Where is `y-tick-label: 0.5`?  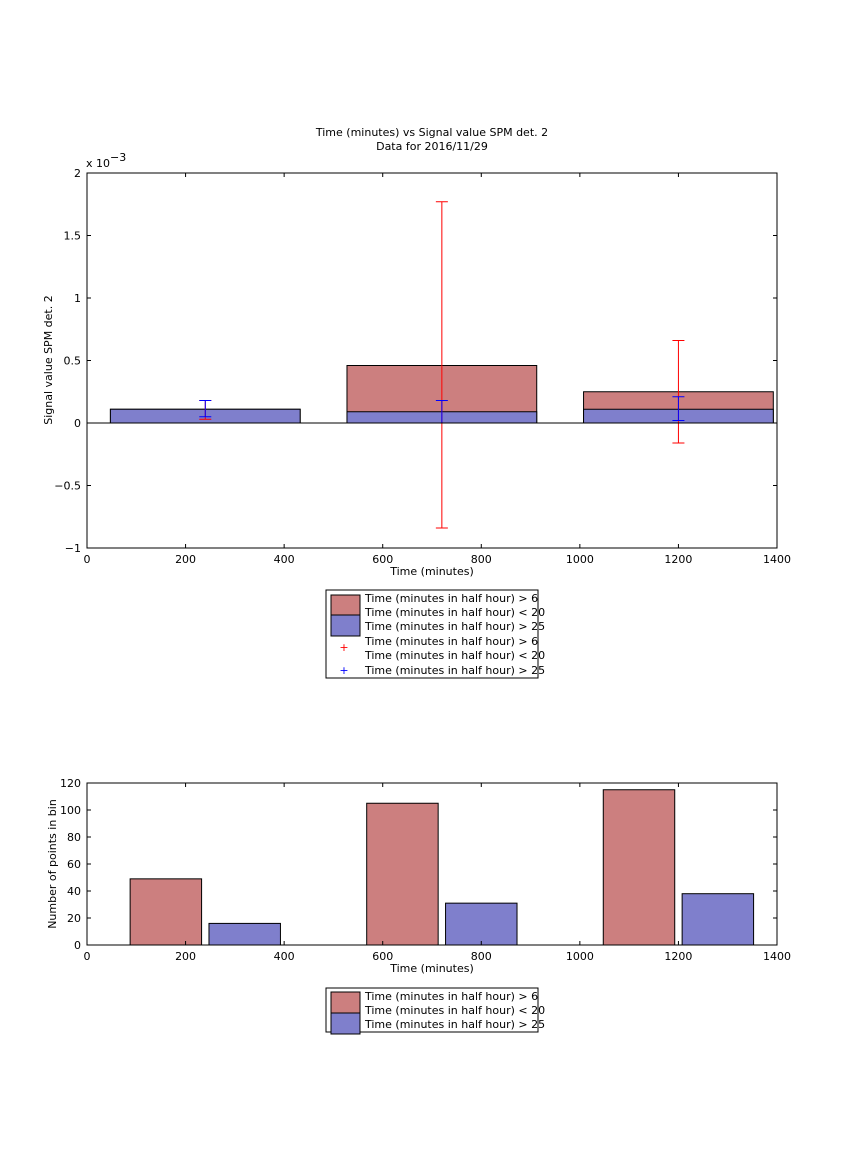 y-tick-label: 0.5 is located at coordinates (73, 361).